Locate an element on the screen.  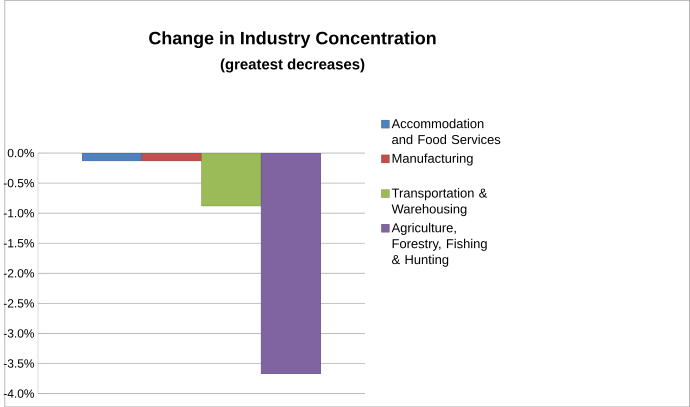
y-tick-label: -2.5% is located at coordinates (19, 303).